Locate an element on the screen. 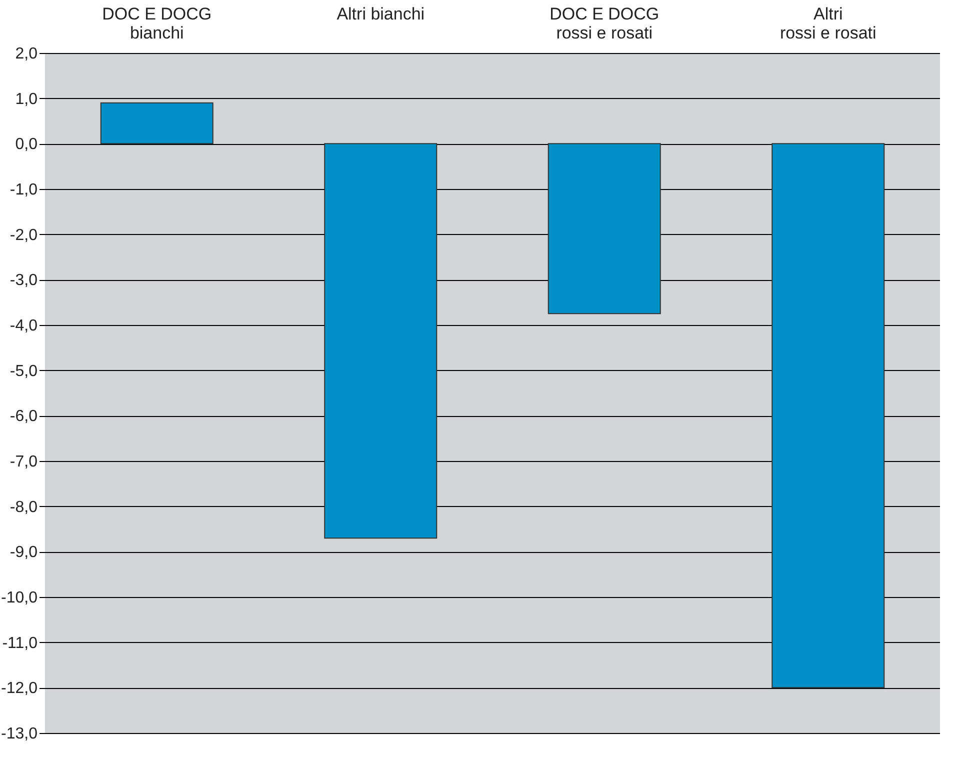 The width and height of the screenshot is (974, 767). y-tick-label: -13,0 is located at coordinates (19, 734).